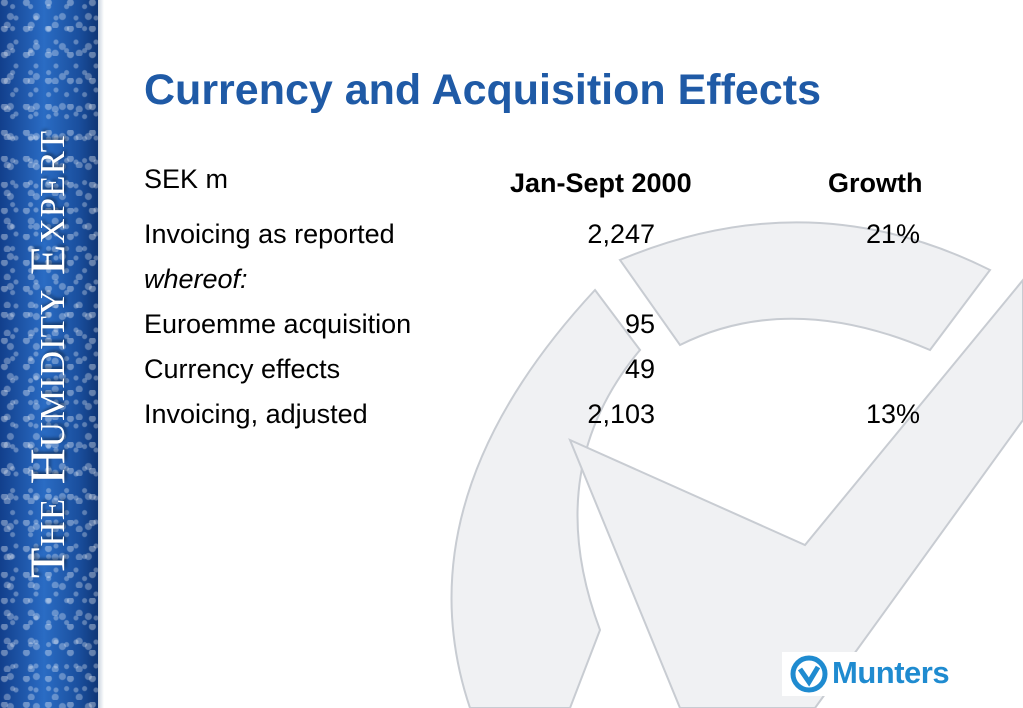 Image resolution: width=1023 pixels, height=708 pixels. Describe the element at coordinates (482, 90) in the screenshot. I see `page-title: Currency and Acquisition Effects` at that location.